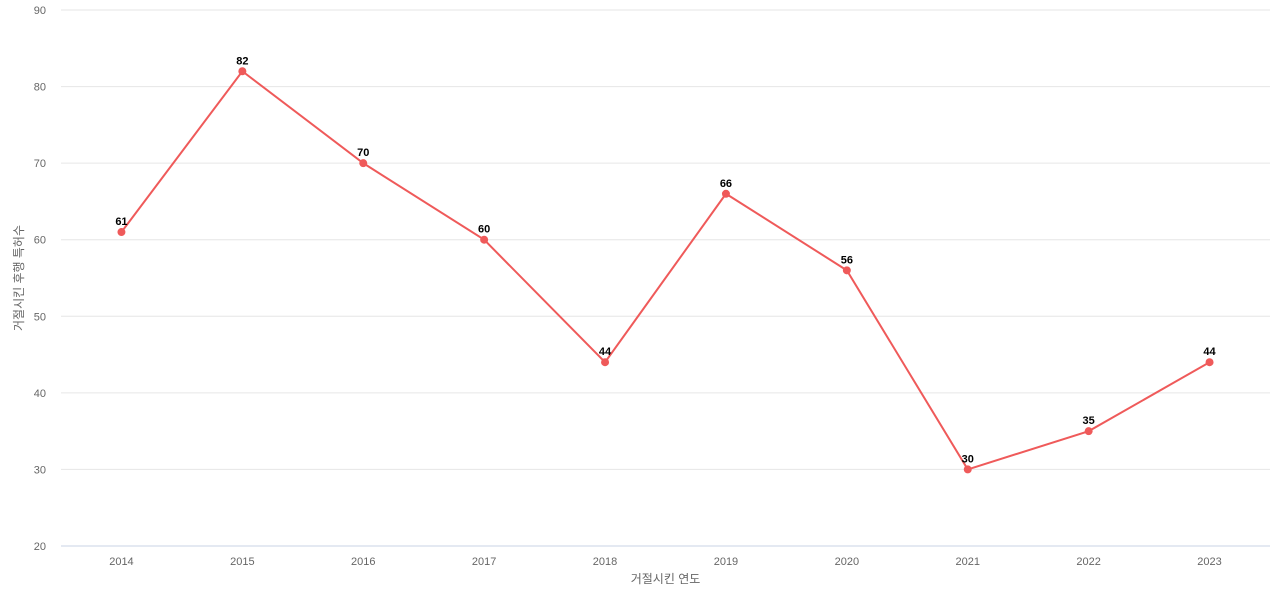 The width and height of the screenshot is (1280, 600). Describe the element at coordinates (121, 222) in the screenshot. I see `data-label: 61` at that location.